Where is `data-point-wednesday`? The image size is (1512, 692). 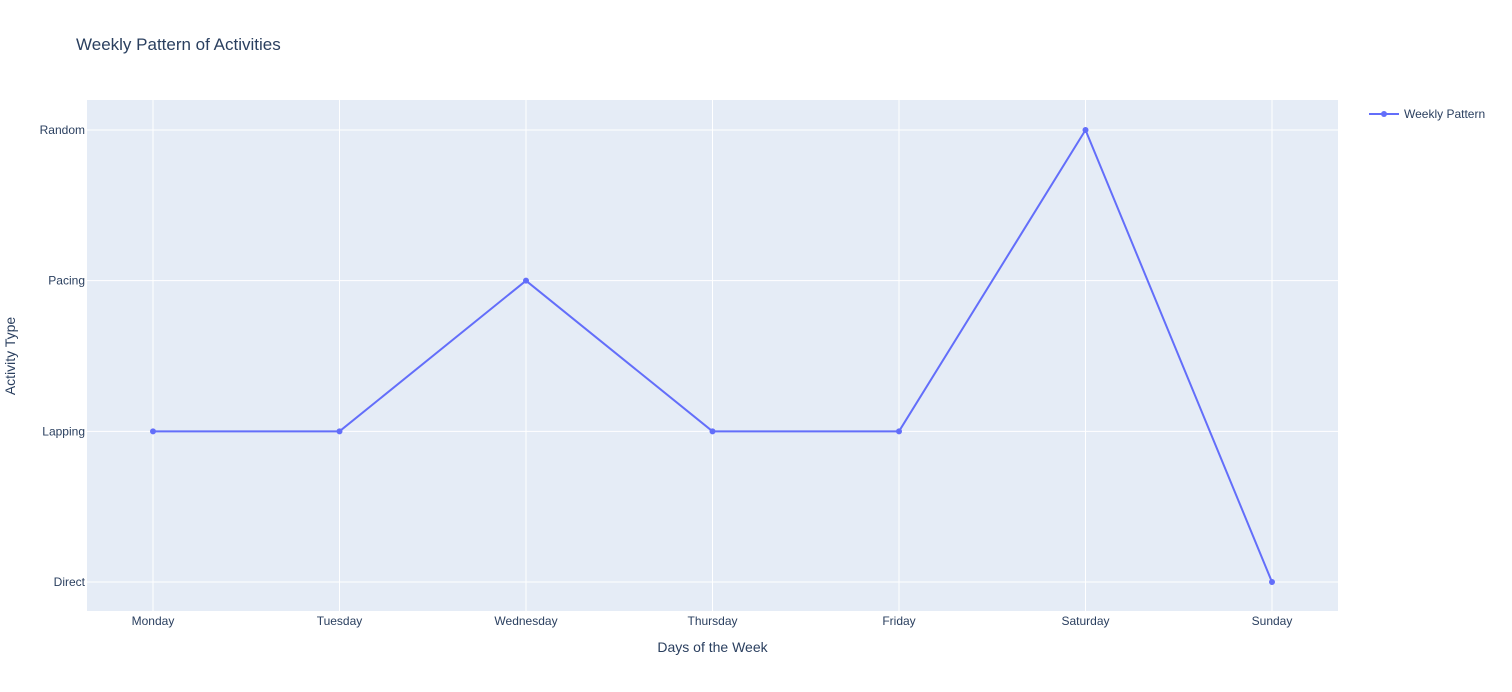 data-point-wednesday is located at coordinates (526, 280).